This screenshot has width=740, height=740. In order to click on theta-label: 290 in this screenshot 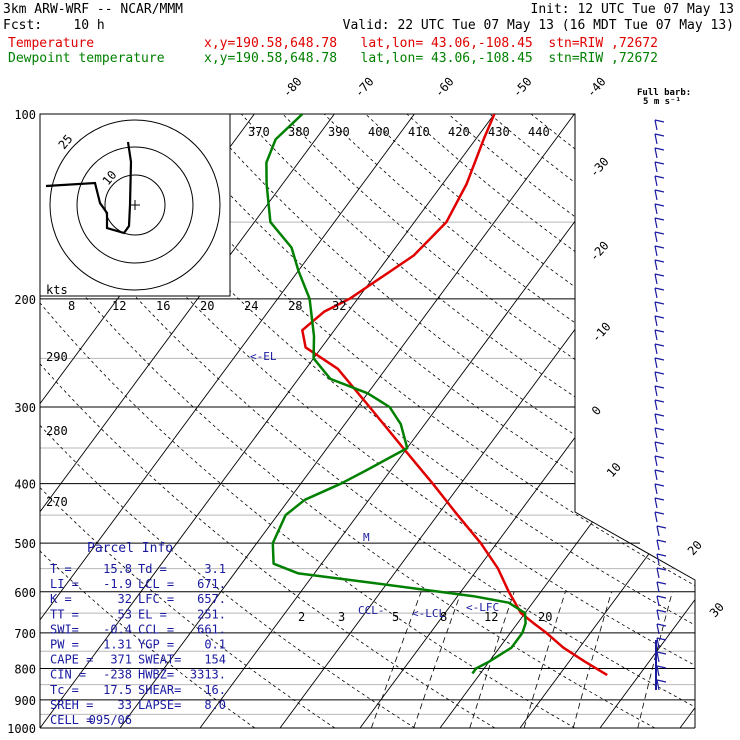, I will do `click(57, 357)`.